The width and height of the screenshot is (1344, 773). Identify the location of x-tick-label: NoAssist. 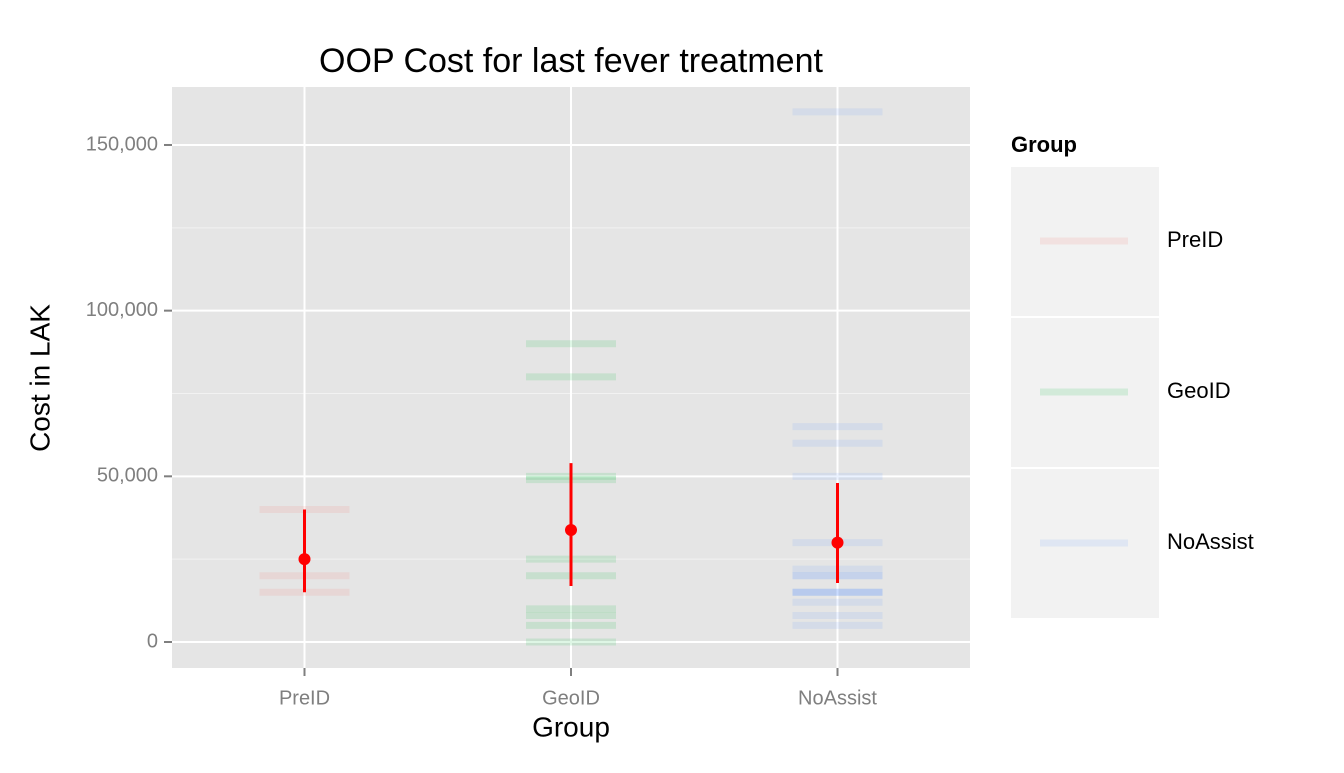
(837, 698).